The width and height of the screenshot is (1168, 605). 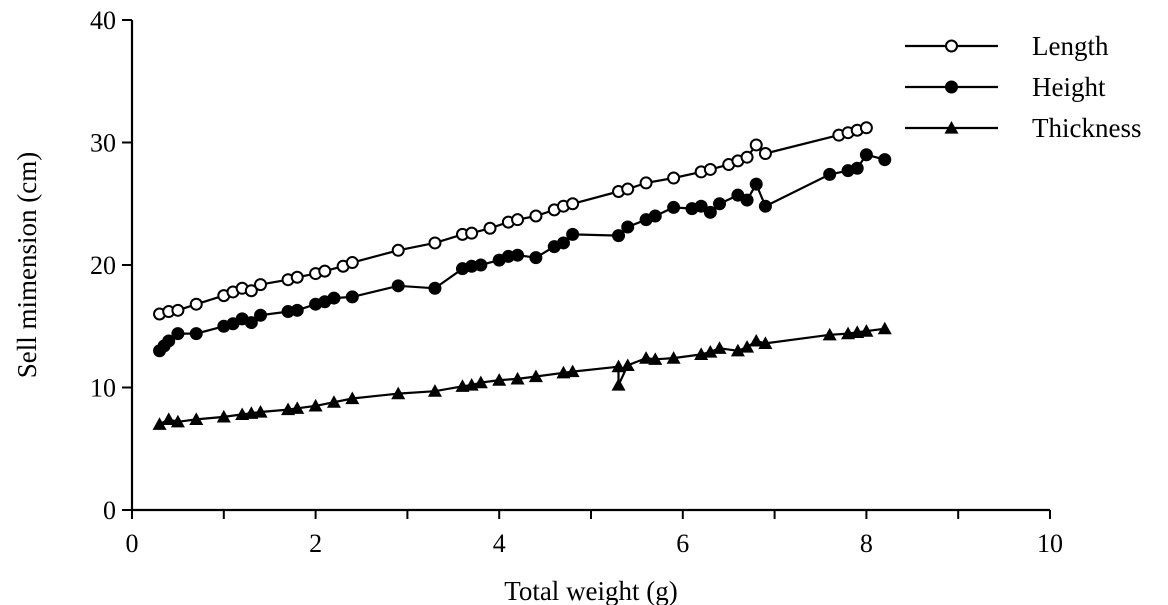 What do you see at coordinates (132, 543) in the screenshot?
I see `x-tick-label: 0` at bounding box center [132, 543].